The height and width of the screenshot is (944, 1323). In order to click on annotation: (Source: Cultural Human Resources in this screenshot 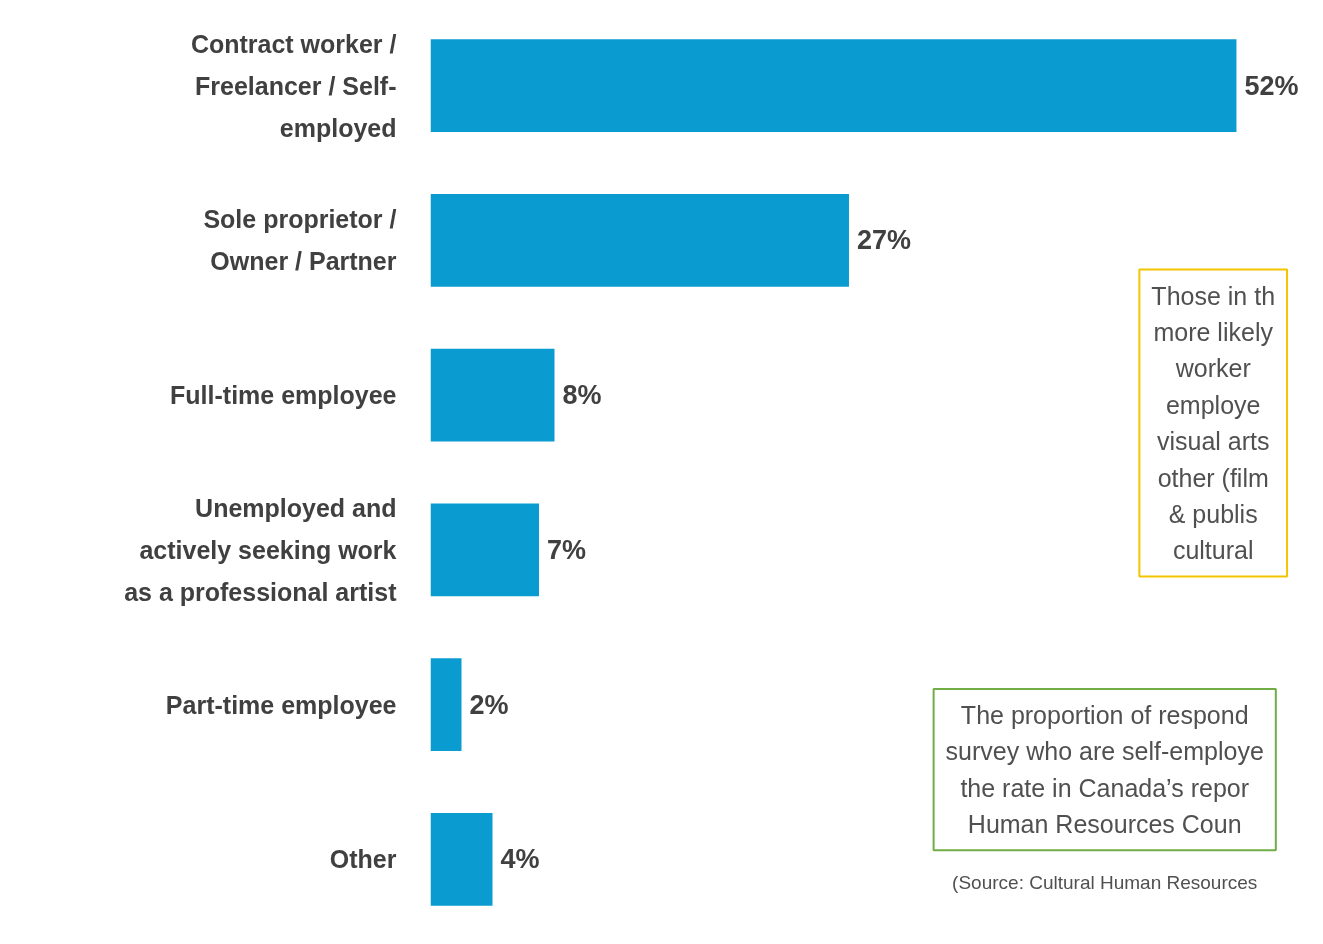, I will do `click(1105, 883)`.